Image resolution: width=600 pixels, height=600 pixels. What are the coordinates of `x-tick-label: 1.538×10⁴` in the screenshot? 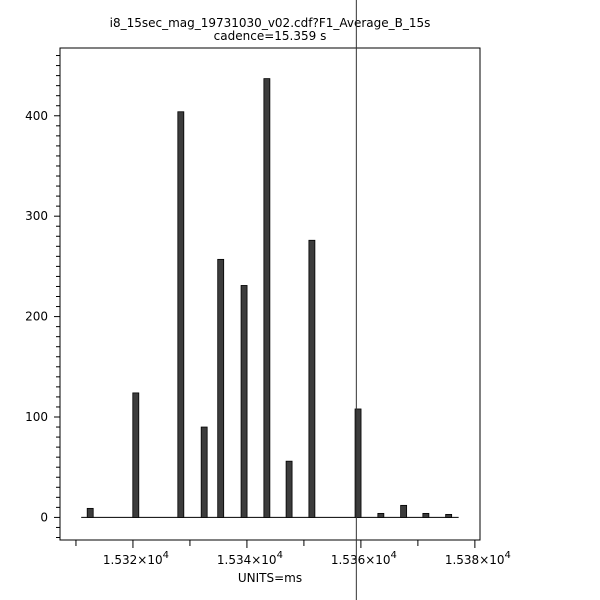 It's located at (478, 558).